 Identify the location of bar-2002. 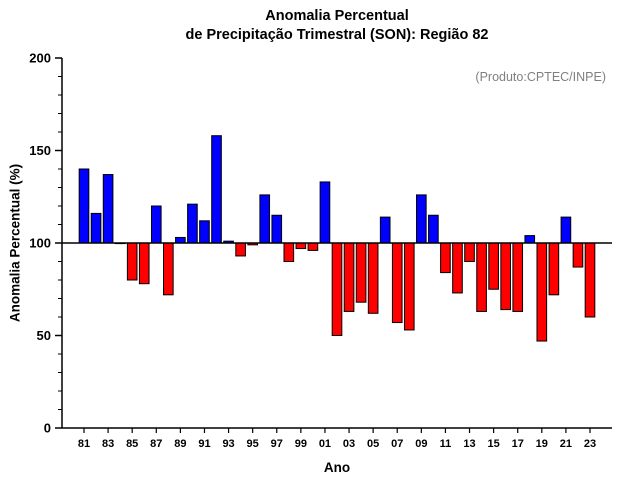
(337, 289).